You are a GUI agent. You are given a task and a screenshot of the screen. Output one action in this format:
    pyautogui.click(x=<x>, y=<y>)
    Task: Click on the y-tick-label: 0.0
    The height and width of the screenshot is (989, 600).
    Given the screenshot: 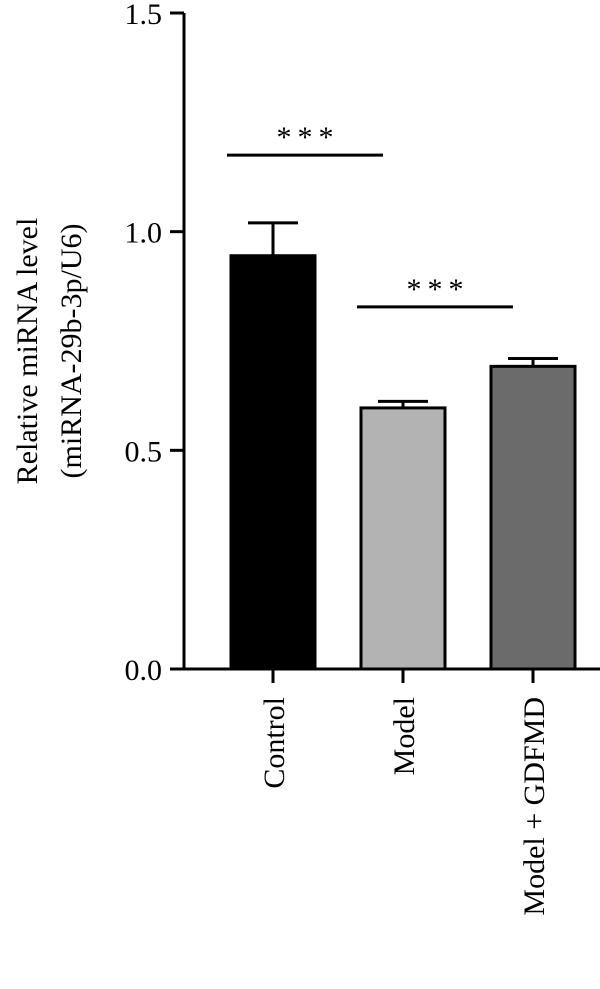 What is the action you would take?
    pyautogui.click(x=144, y=670)
    